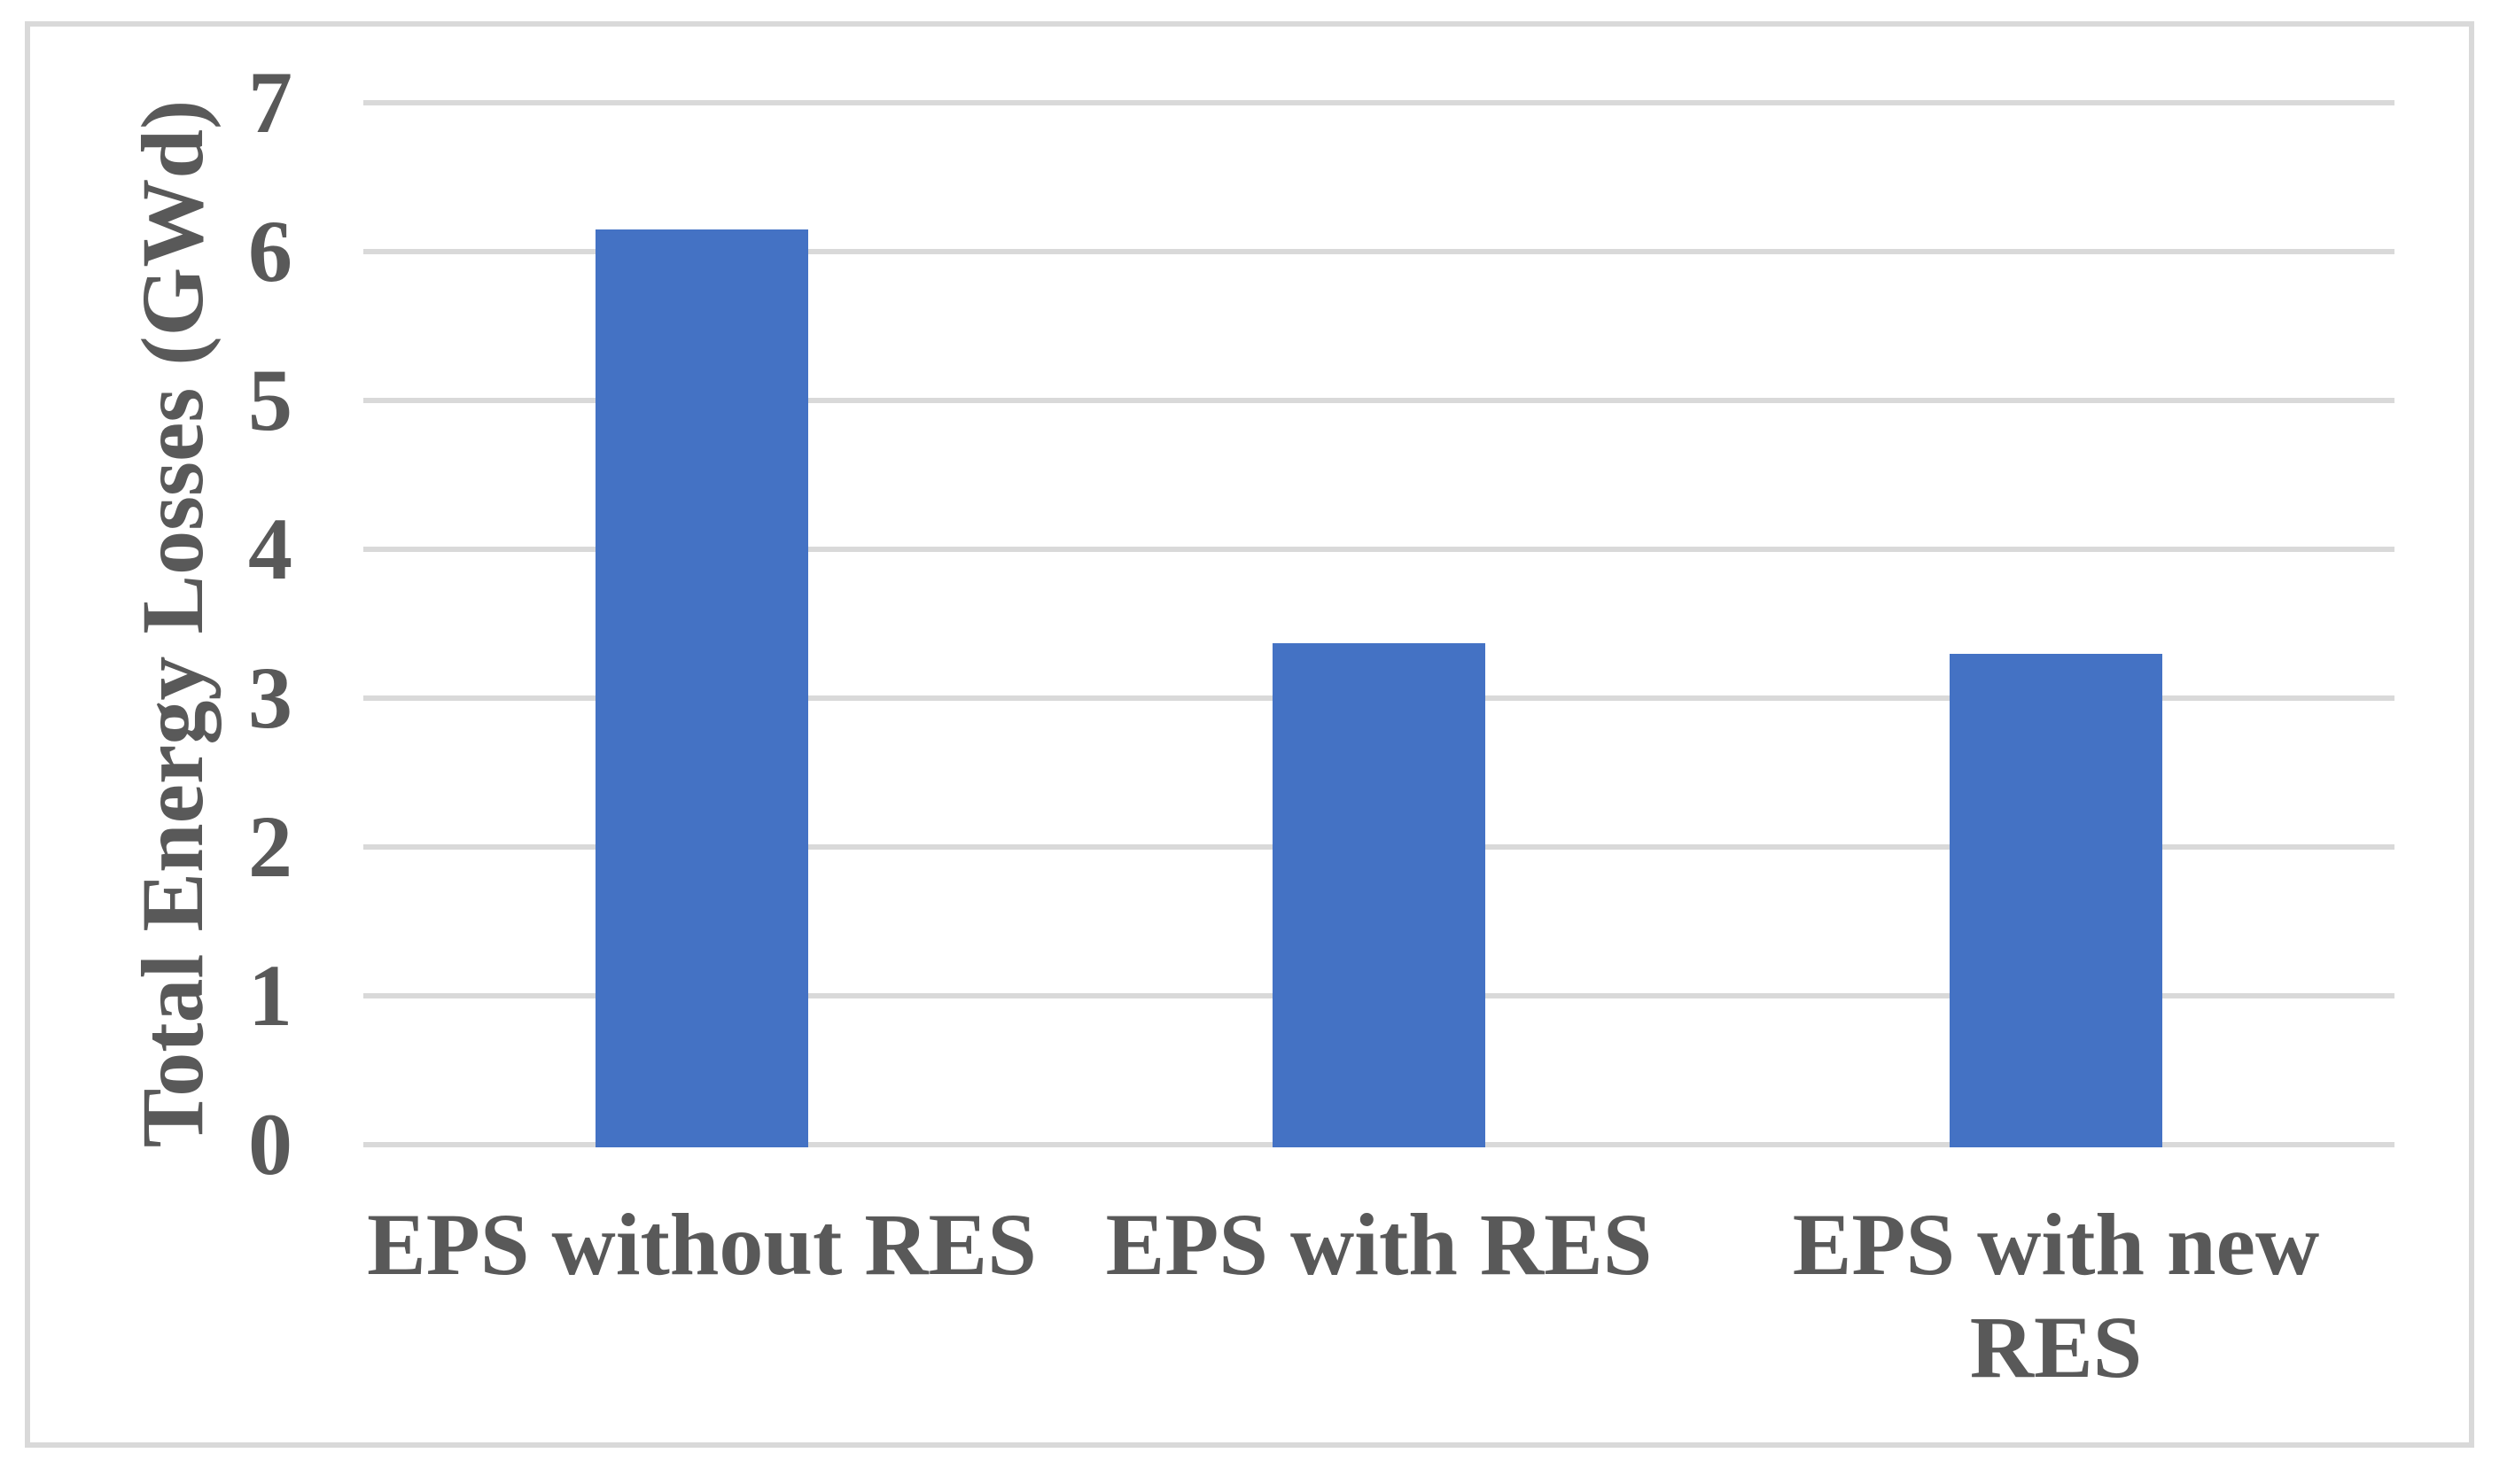 This screenshot has width=2515, height=1484. What do you see at coordinates (270, 400) in the screenshot?
I see `y-tick-label-5: 5` at bounding box center [270, 400].